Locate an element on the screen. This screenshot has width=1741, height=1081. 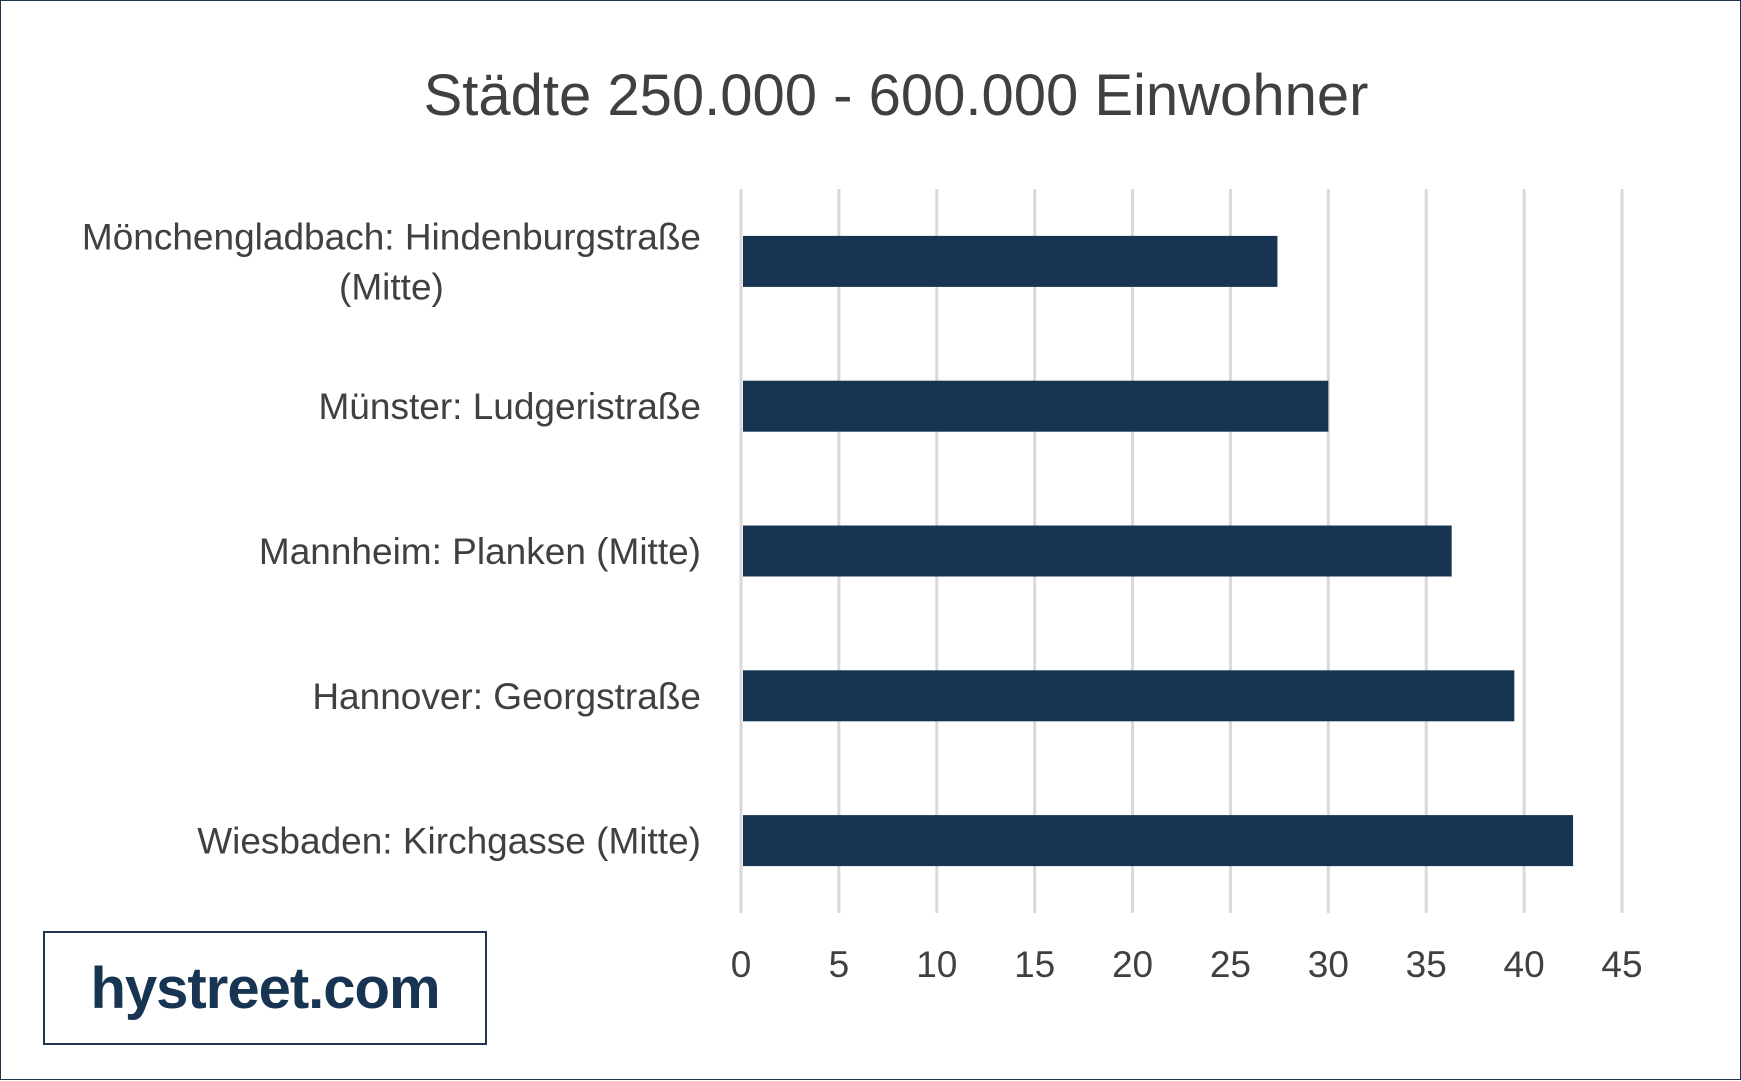
x-tick-label: 20 is located at coordinates (1132, 964).